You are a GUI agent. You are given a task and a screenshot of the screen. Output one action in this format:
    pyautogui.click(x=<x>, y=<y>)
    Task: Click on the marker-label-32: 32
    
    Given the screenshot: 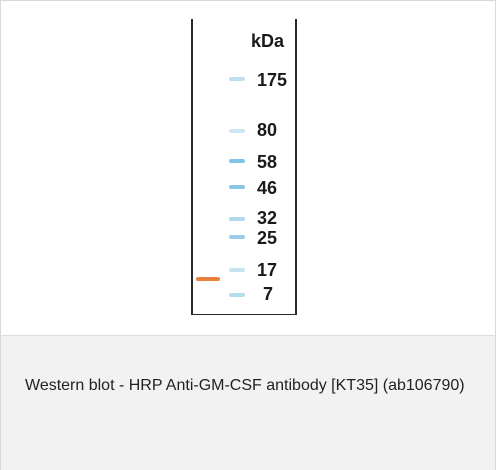 What is the action you would take?
    pyautogui.click(x=267, y=218)
    